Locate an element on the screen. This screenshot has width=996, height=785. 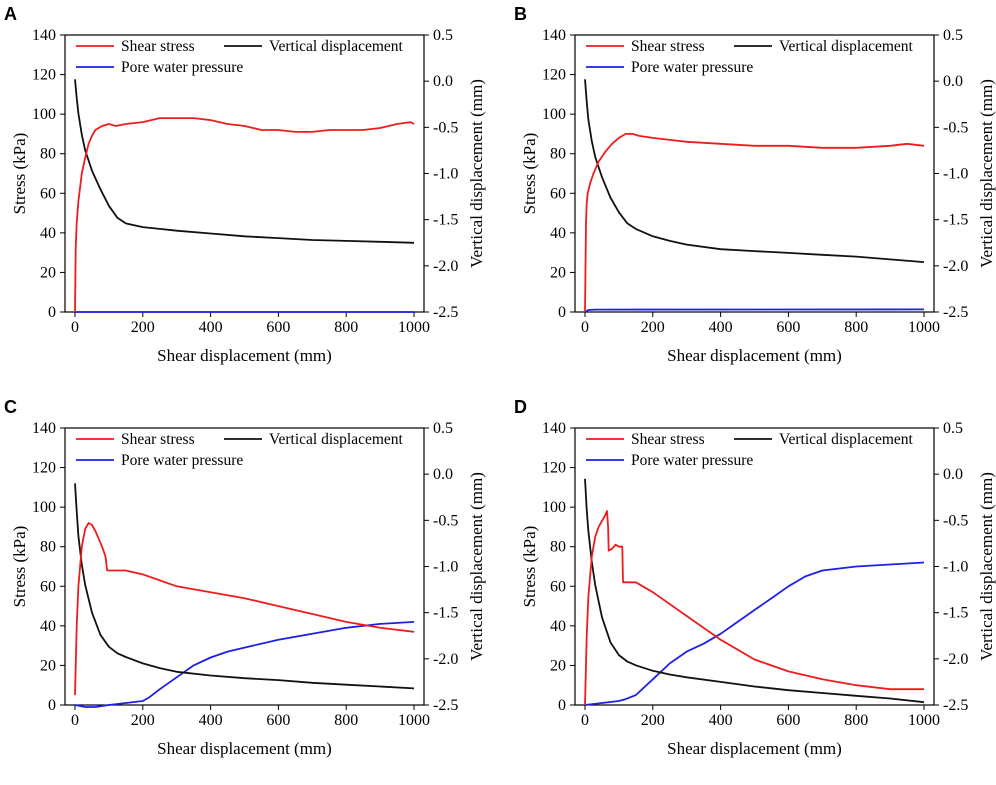
panel-label-b: B is located at coordinates (520, 14).